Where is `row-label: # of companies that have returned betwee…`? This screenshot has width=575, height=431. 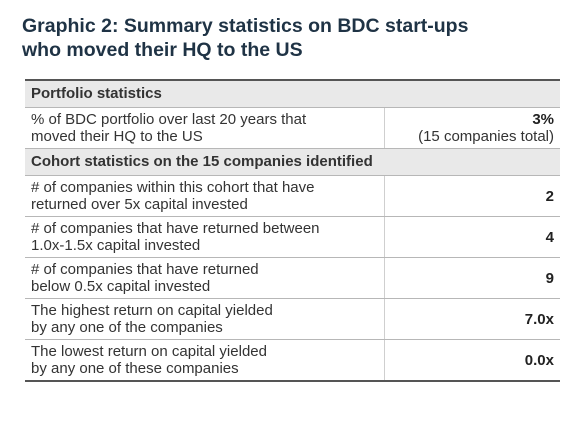 row-label: # of companies that have returned betwee… is located at coordinates (205, 237).